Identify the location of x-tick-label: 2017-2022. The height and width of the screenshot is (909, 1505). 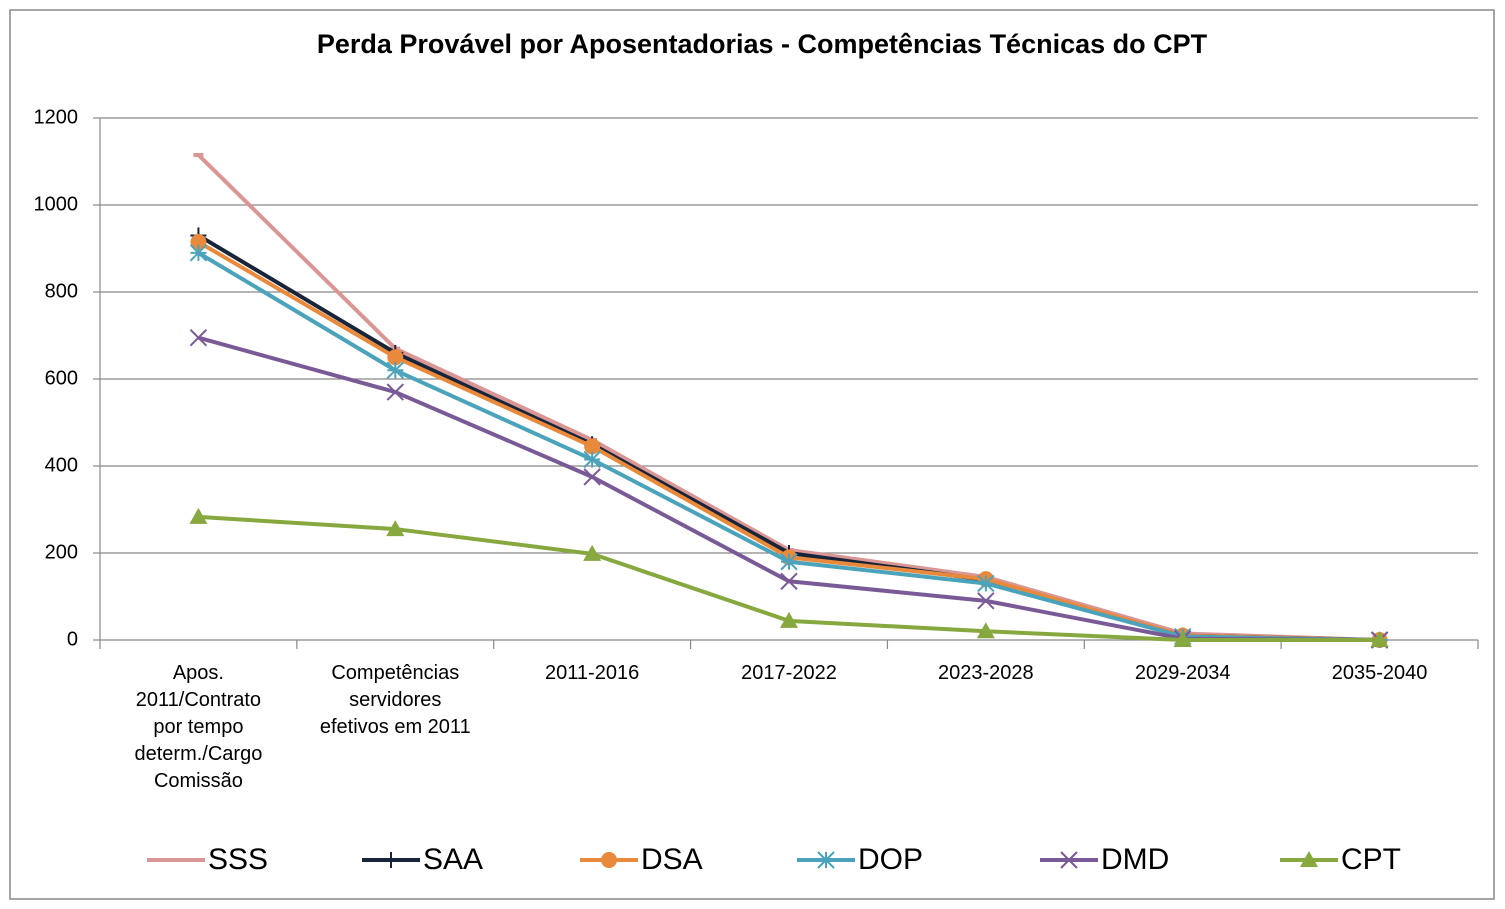
(789, 673).